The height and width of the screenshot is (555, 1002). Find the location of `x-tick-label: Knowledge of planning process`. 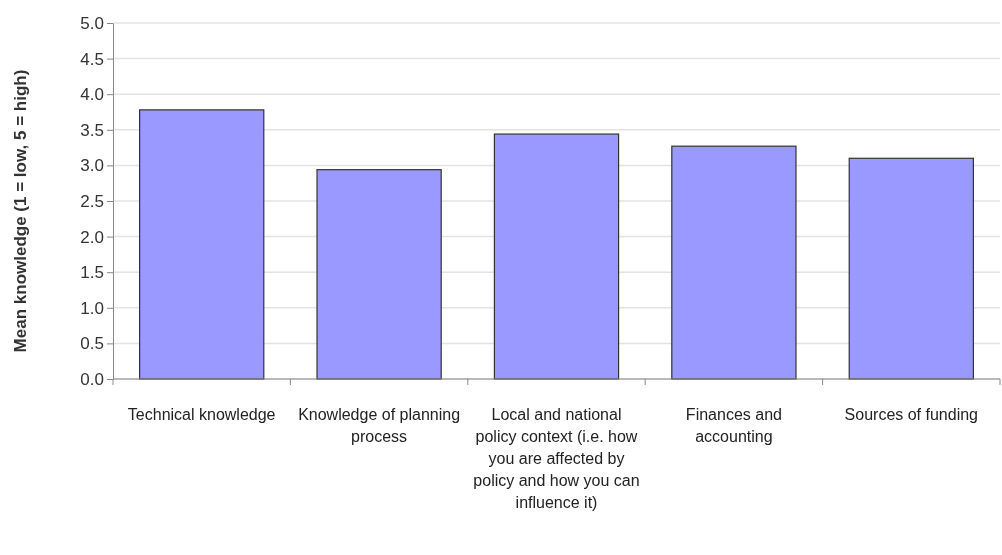

x-tick-label: Knowledge of planning process is located at coordinates (379, 425).